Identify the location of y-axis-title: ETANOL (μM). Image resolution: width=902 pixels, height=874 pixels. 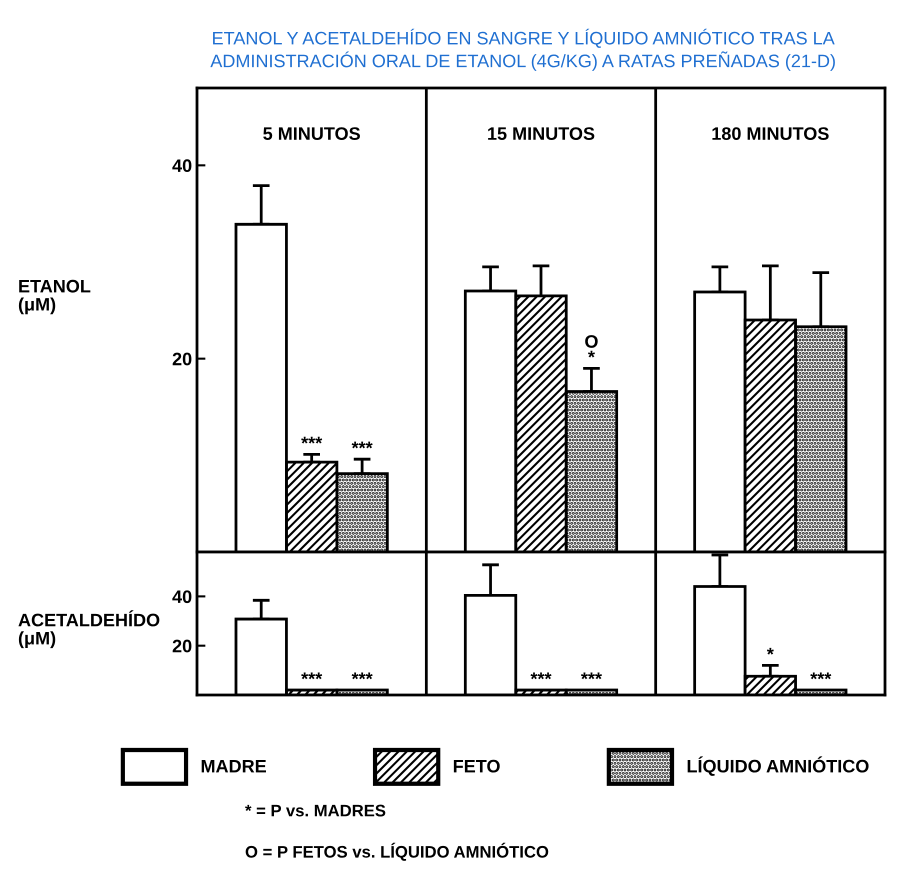
(54, 297).